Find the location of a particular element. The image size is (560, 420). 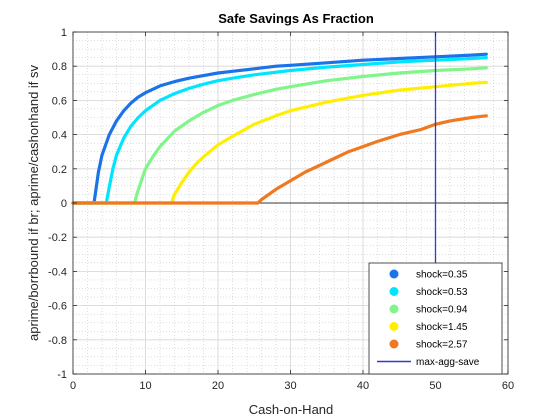

y-tick-label: 0.4 is located at coordinates (59, 136).